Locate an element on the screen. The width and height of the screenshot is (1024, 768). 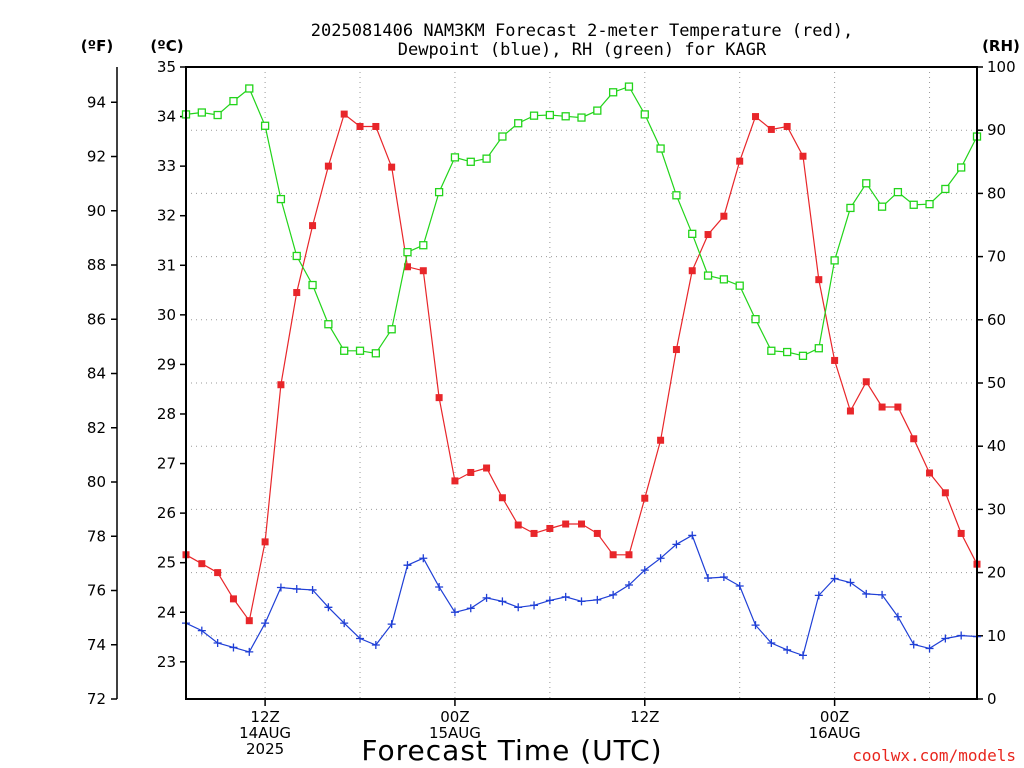
rh-tick-label: 80 is located at coordinates (996, 193).